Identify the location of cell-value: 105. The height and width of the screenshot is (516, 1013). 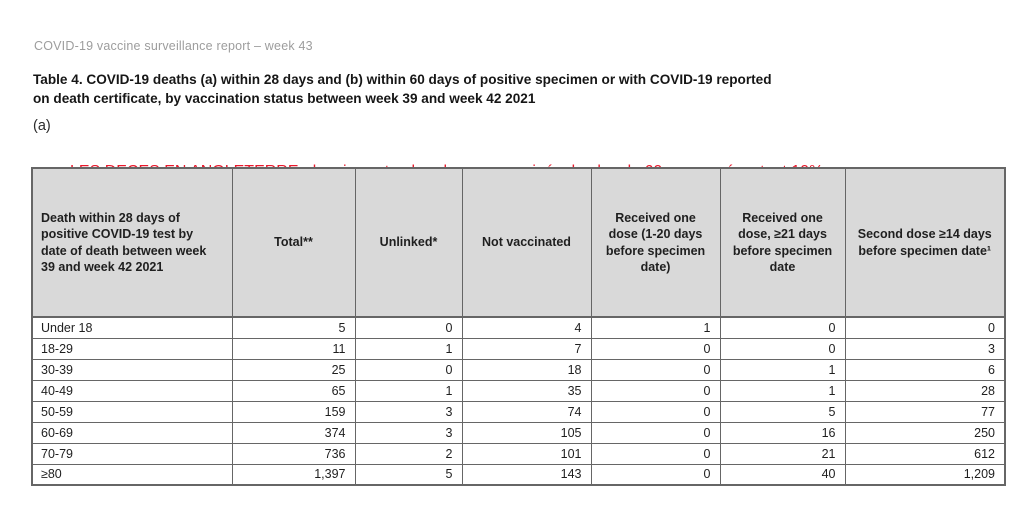
(526, 432).